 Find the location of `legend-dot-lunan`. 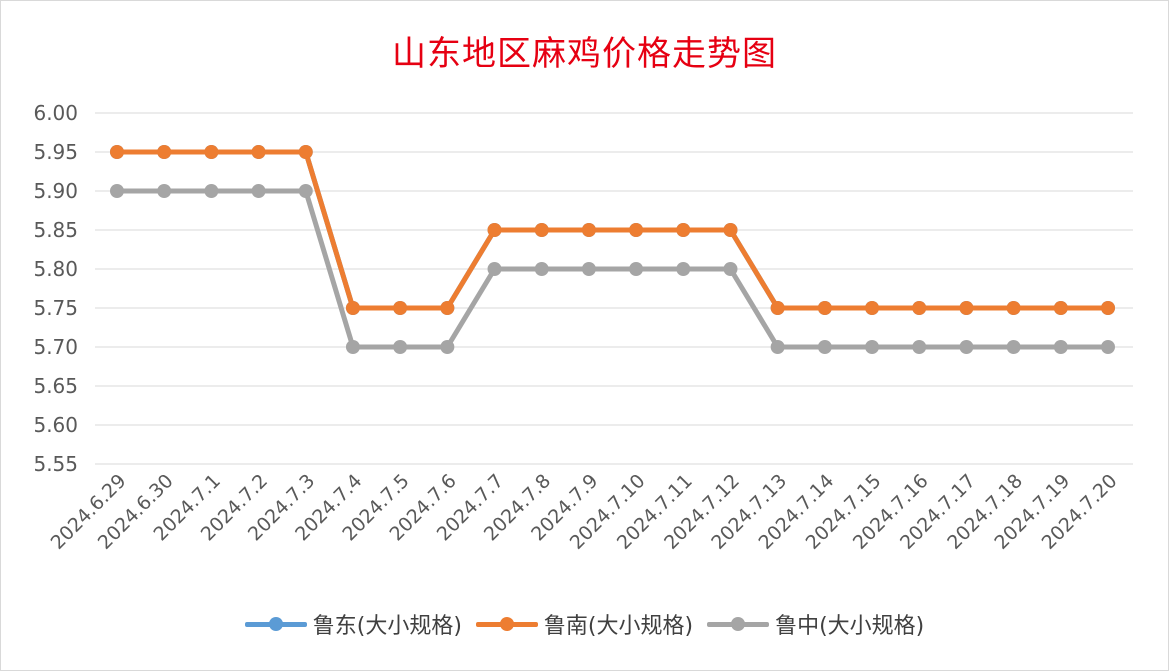

legend-dot-lunan is located at coordinates (506, 624).